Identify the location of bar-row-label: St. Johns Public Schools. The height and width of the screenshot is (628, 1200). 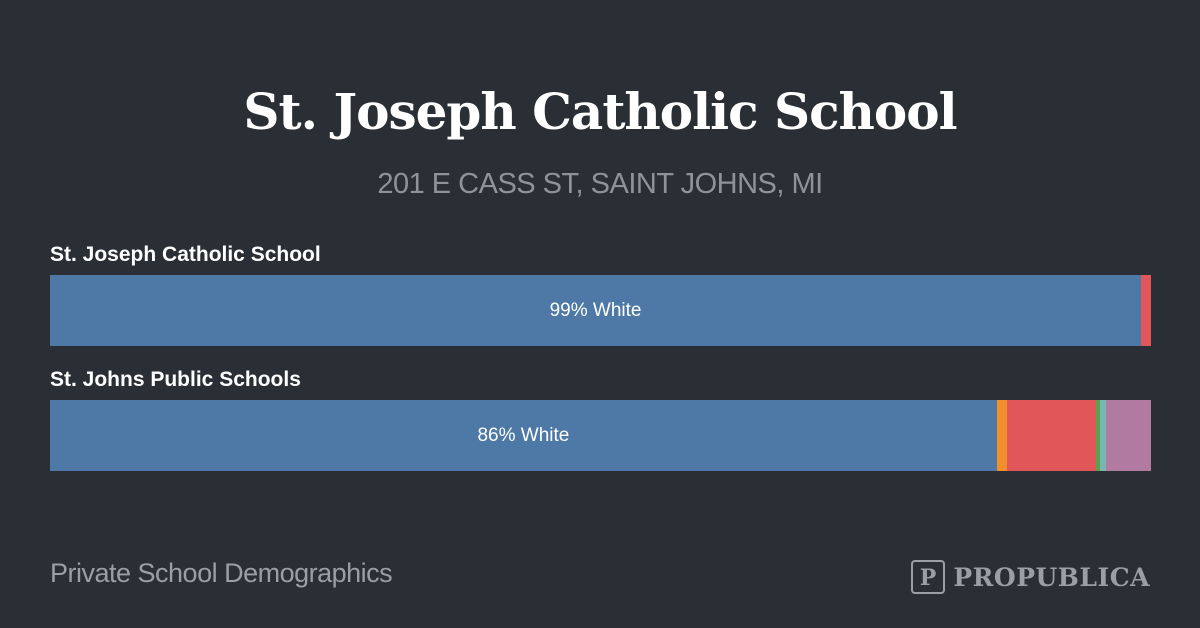
(175, 379).